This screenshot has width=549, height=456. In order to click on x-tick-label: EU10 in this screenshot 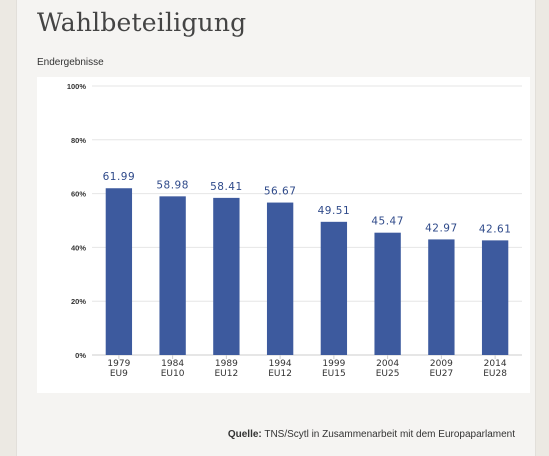, I will do `click(173, 374)`.